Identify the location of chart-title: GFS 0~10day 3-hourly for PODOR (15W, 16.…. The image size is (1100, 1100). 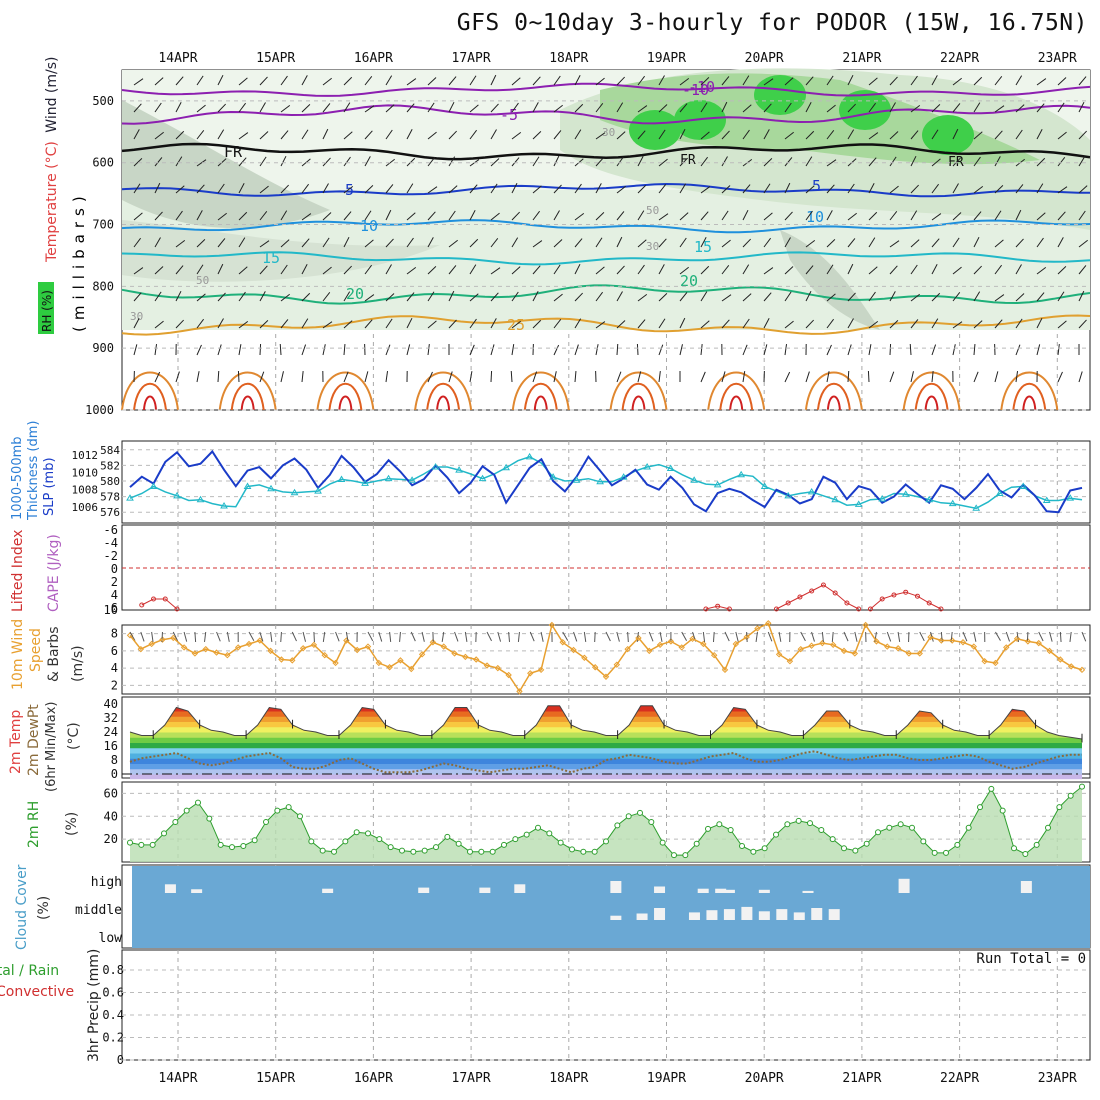
(772, 23).